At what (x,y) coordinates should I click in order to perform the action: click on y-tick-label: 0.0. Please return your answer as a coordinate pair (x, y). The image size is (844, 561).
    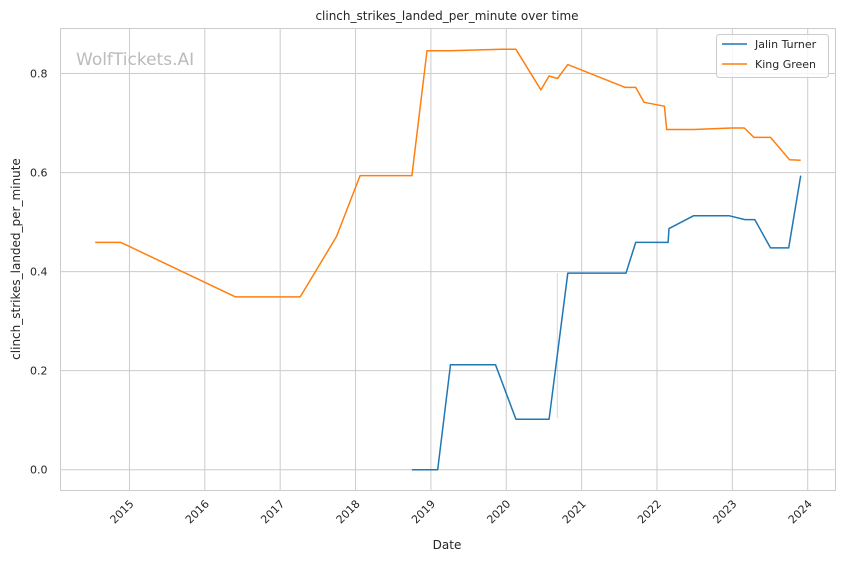
    Looking at the image, I should click on (39, 470).